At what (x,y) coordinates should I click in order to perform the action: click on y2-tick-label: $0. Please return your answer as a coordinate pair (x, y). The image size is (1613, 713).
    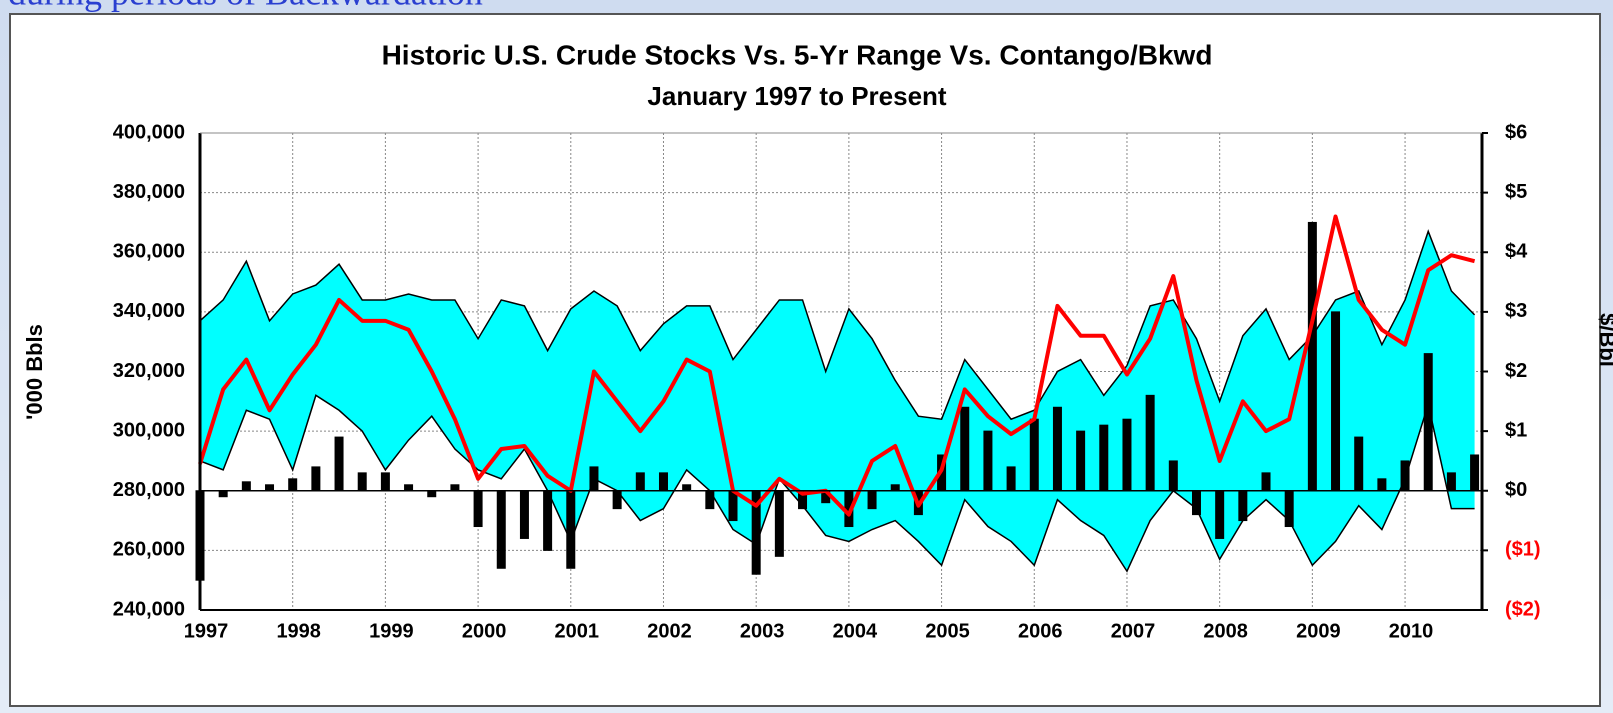
    Looking at the image, I should click on (1516, 490).